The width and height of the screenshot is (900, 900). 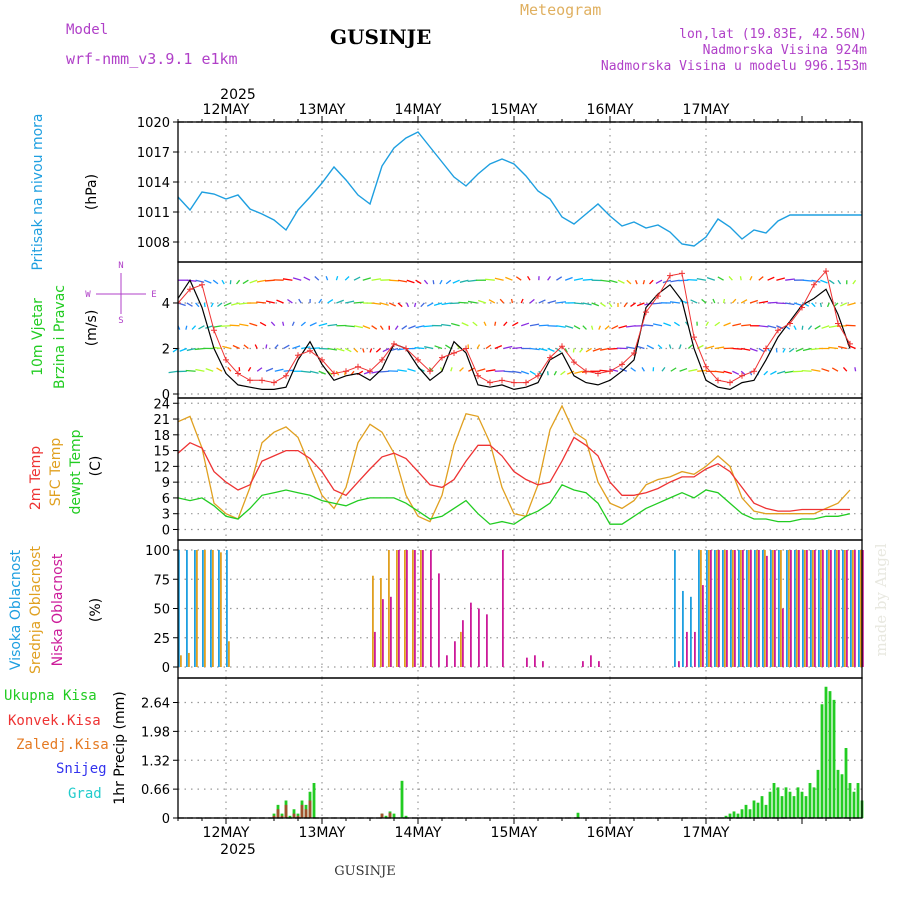 What do you see at coordinates (785, 50) in the screenshot?
I see `elevation-label: Nadmorska Visina 924m` at bounding box center [785, 50].